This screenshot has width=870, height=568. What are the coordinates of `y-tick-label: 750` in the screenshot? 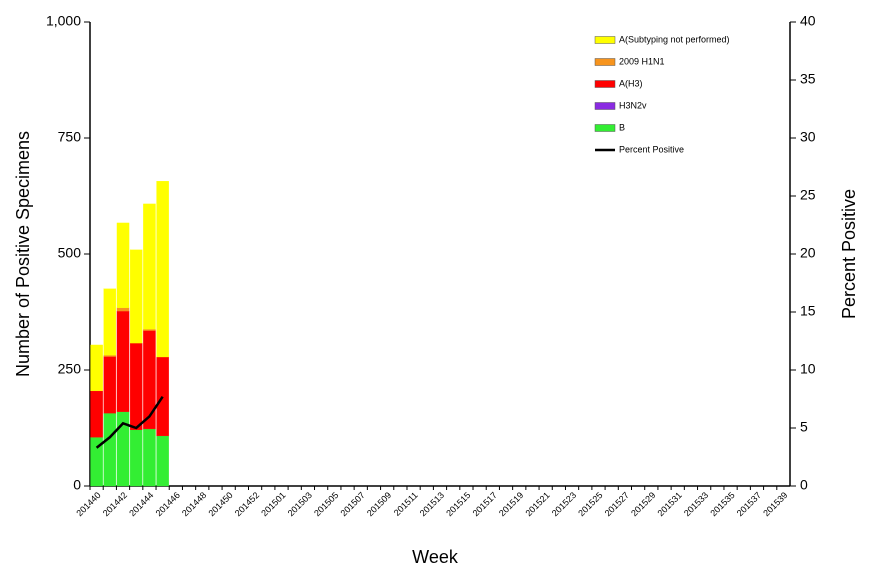 It's located at (70, 137).